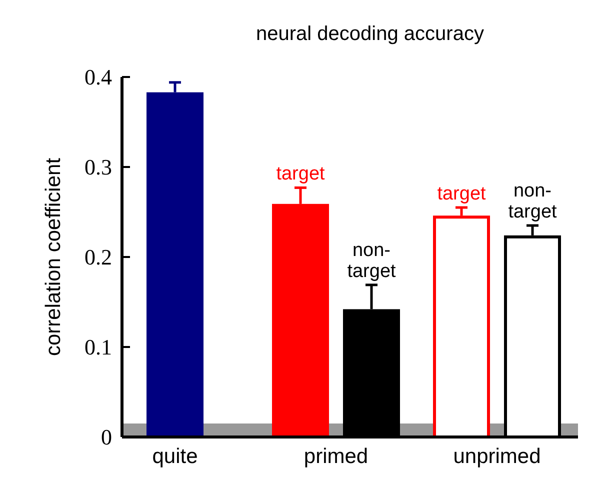 The image size is (600, 480). I want to click on x-tick-label: primed, so click(336, 456).